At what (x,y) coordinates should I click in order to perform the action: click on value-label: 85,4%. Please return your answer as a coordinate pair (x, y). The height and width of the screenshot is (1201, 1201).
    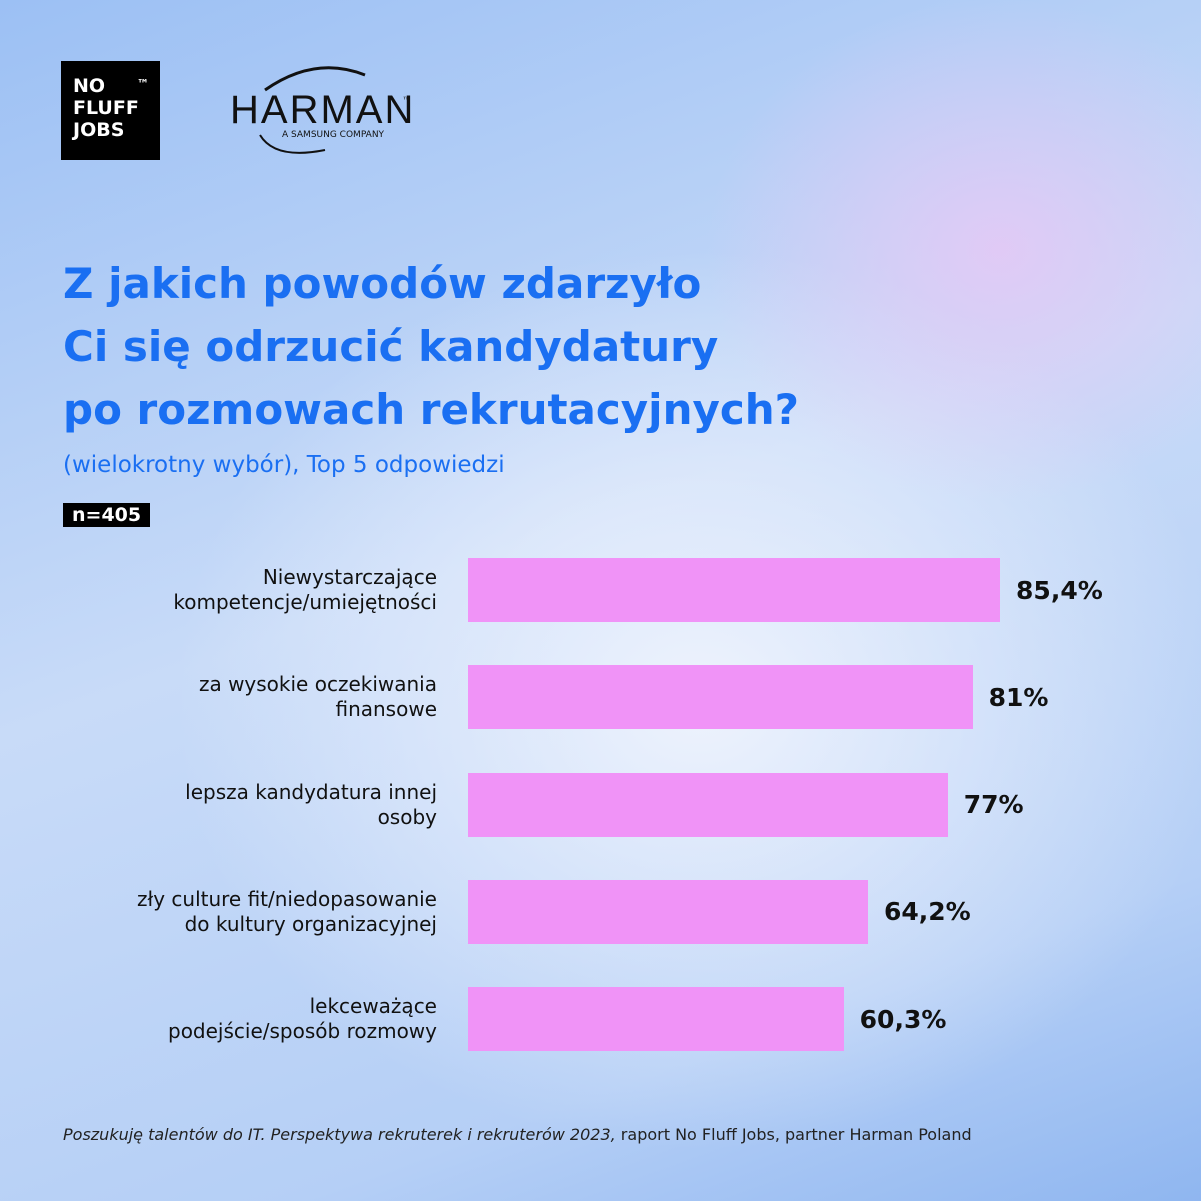
    Looking at the image, I should click on (1059, 590).